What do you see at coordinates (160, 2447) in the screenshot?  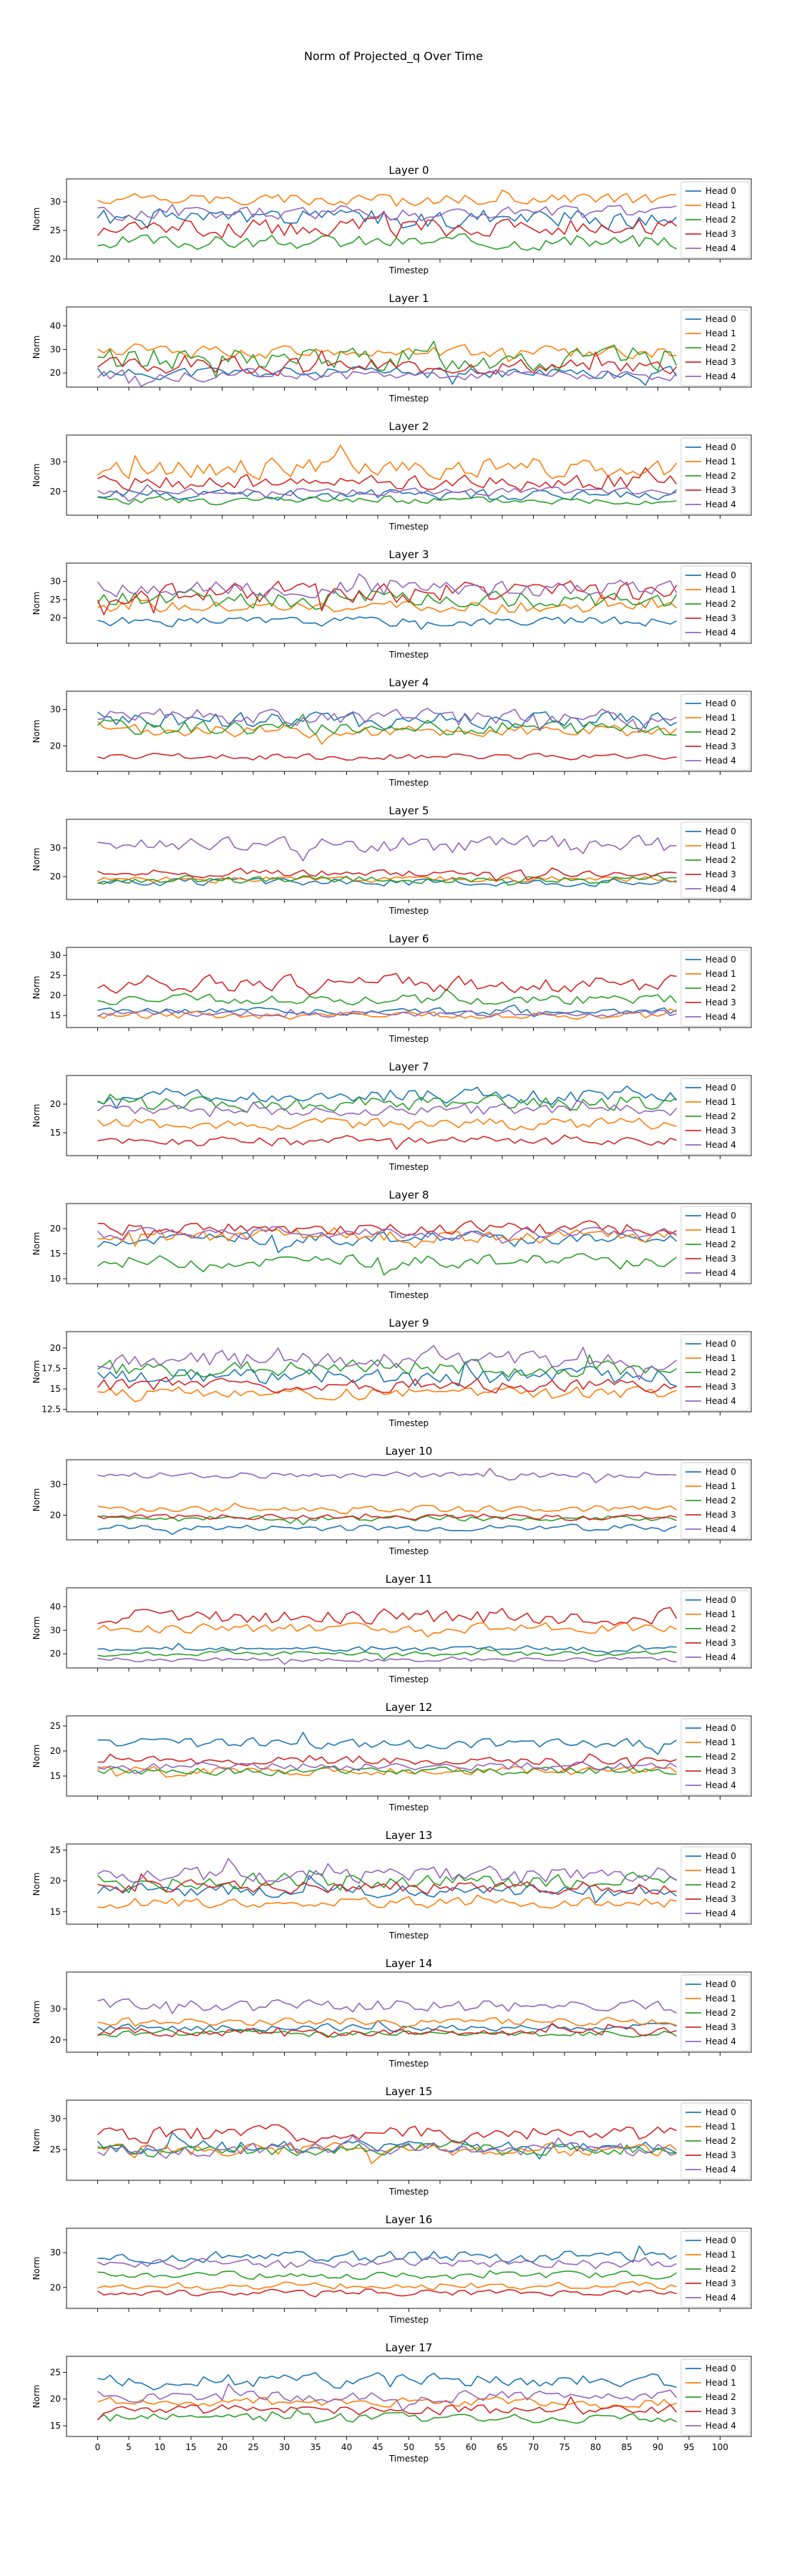 I see `x-tick-label: 10` at bounding box center [160, 2447].